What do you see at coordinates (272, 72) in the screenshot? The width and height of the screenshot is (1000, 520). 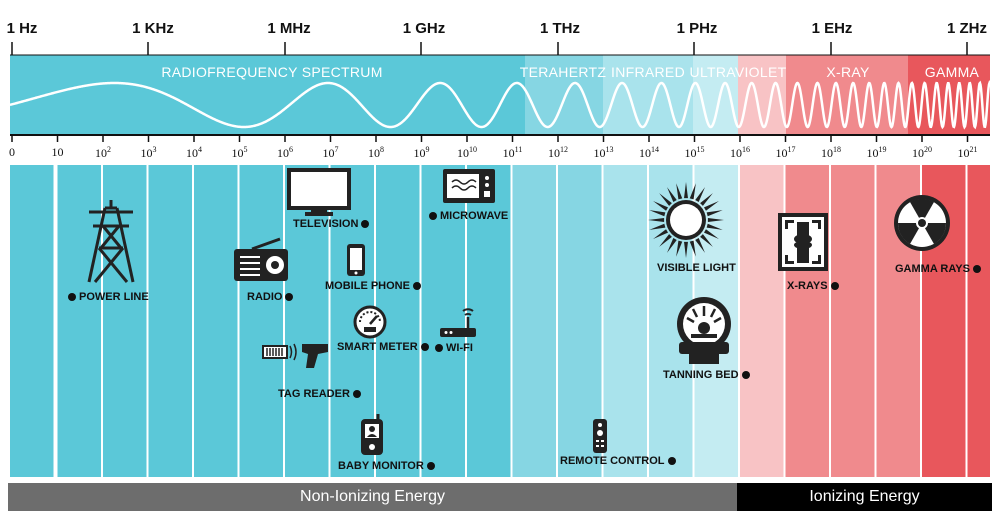 I see `band-label-radiofrequency: RADIOFREQUENCY SPECTRUM` at bounding box center [272, 72].